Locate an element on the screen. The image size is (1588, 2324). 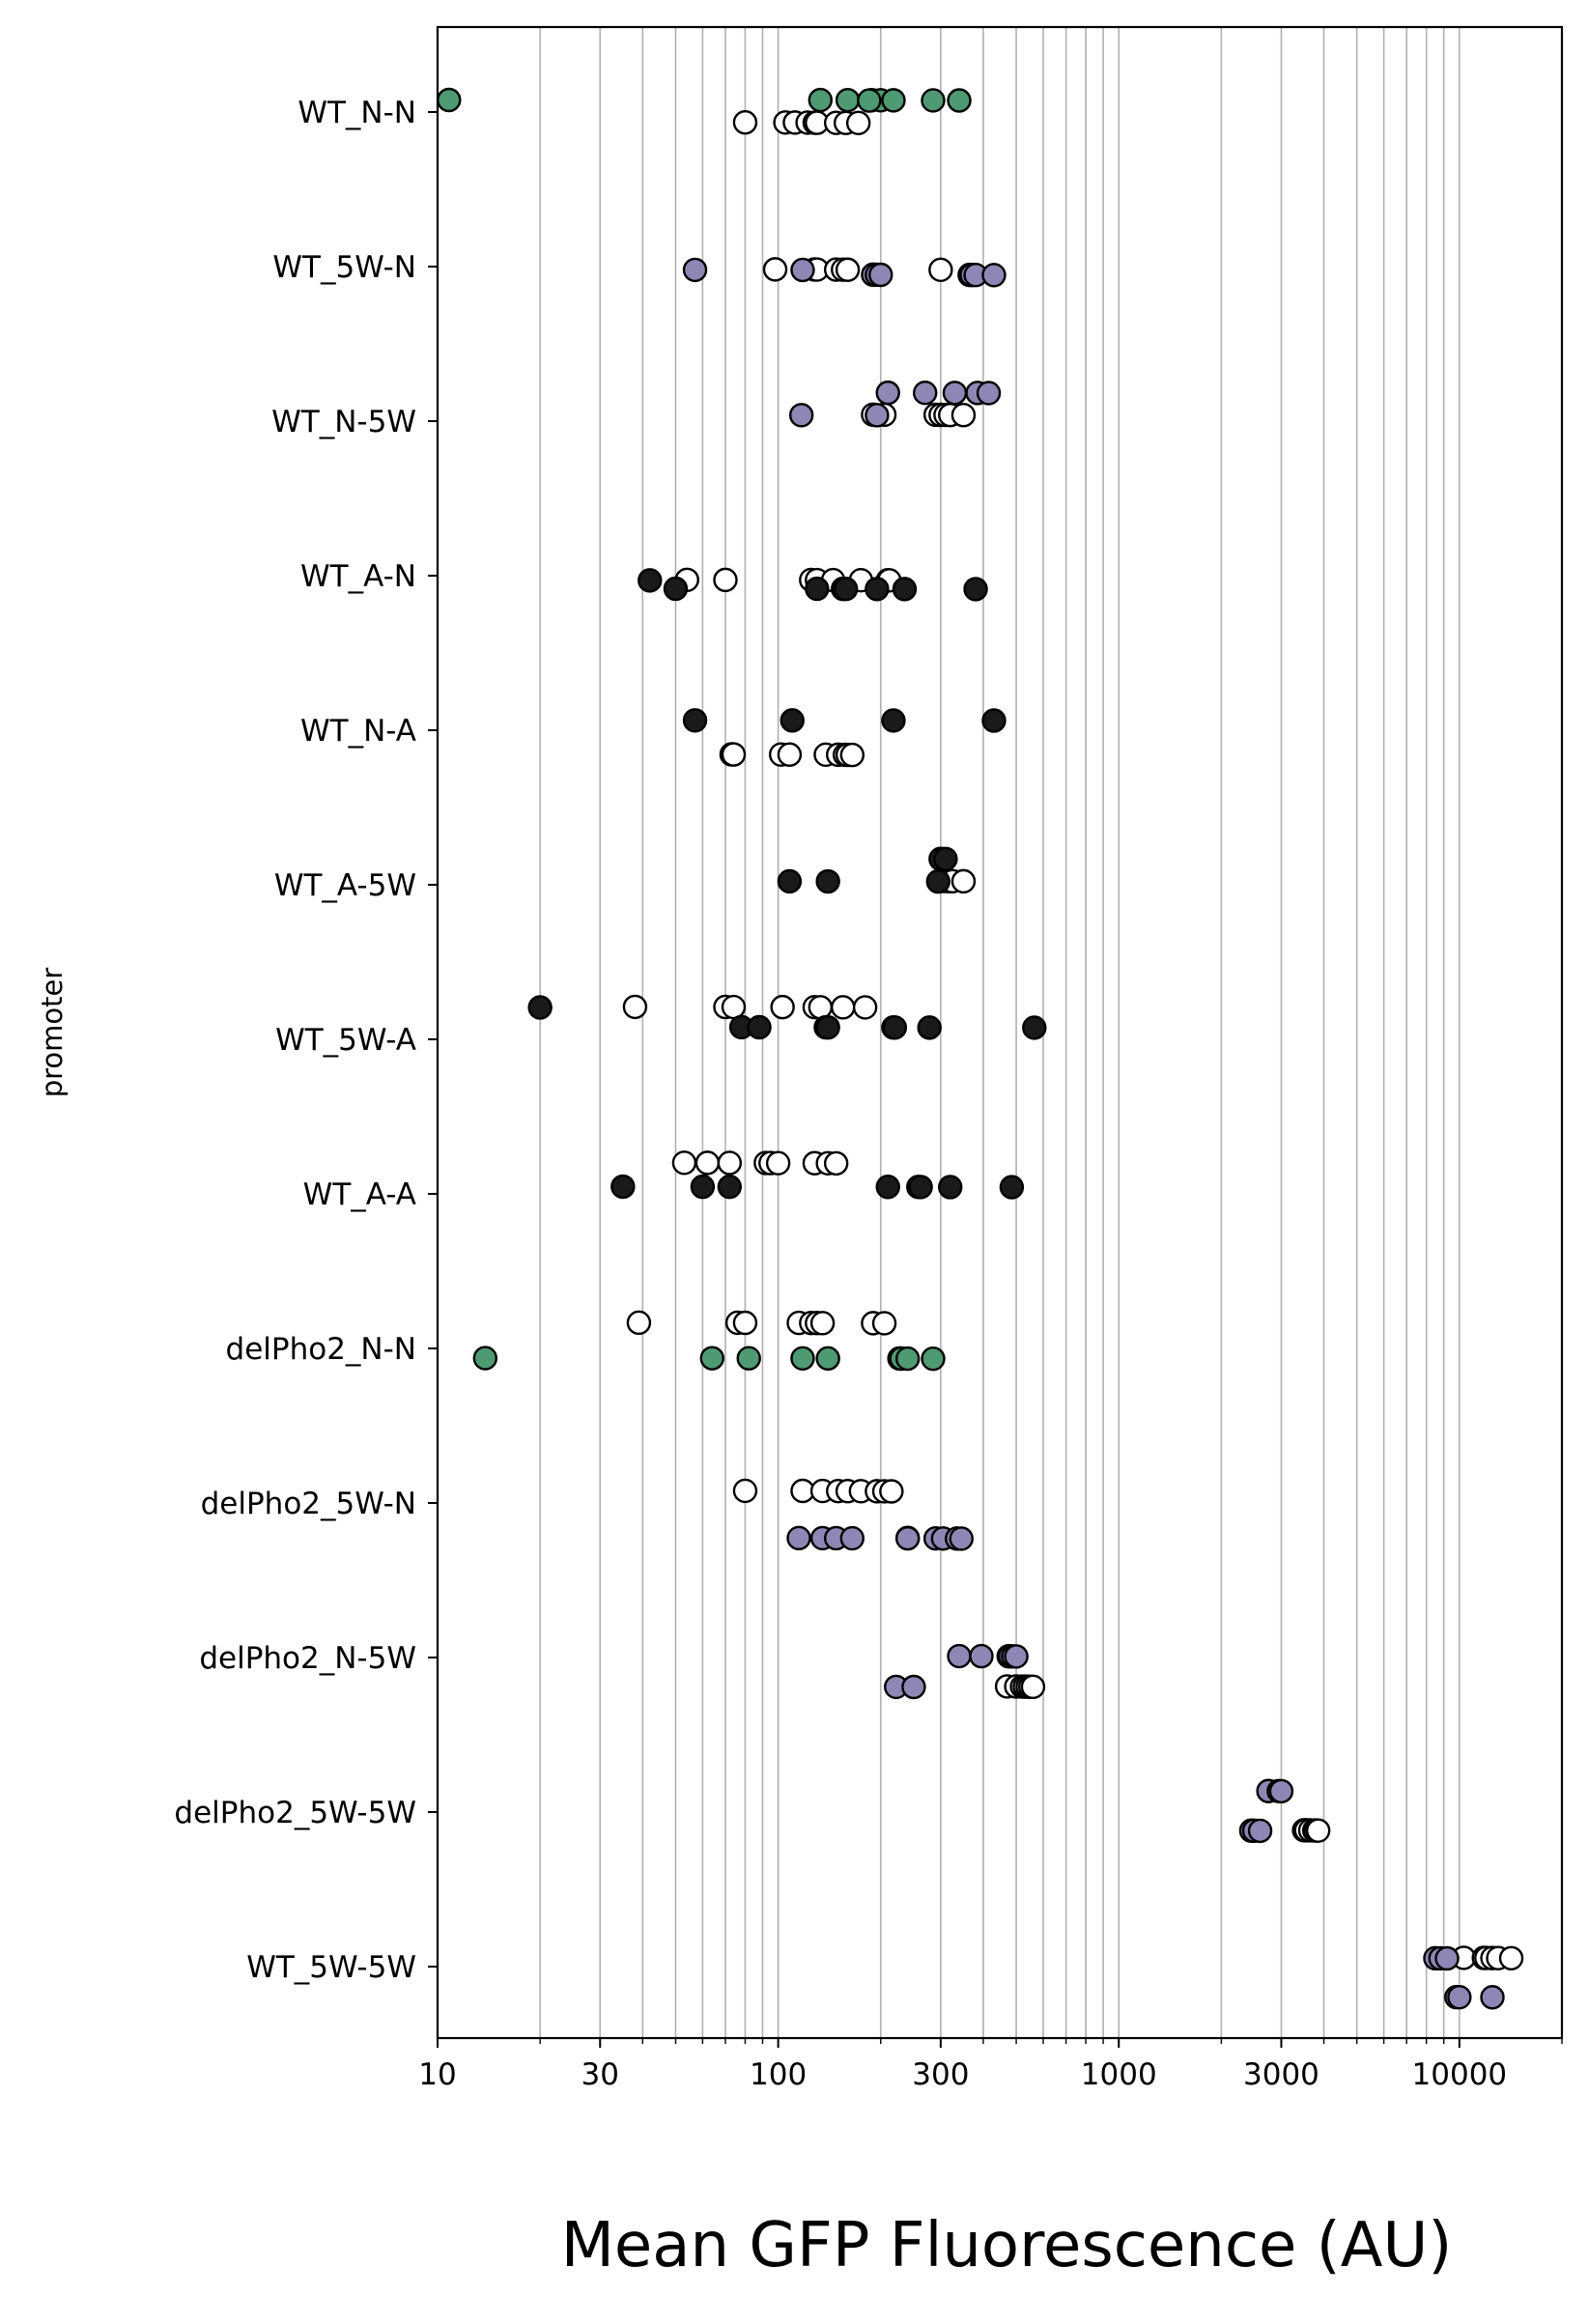
y-tick-label: WT_A-N is located at coordinates (358, 576).